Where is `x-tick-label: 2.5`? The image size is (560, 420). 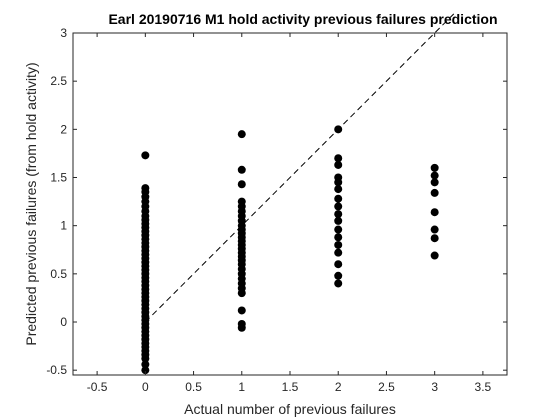 x-tick-label: 2.5 is located at coordinates (386, 387).